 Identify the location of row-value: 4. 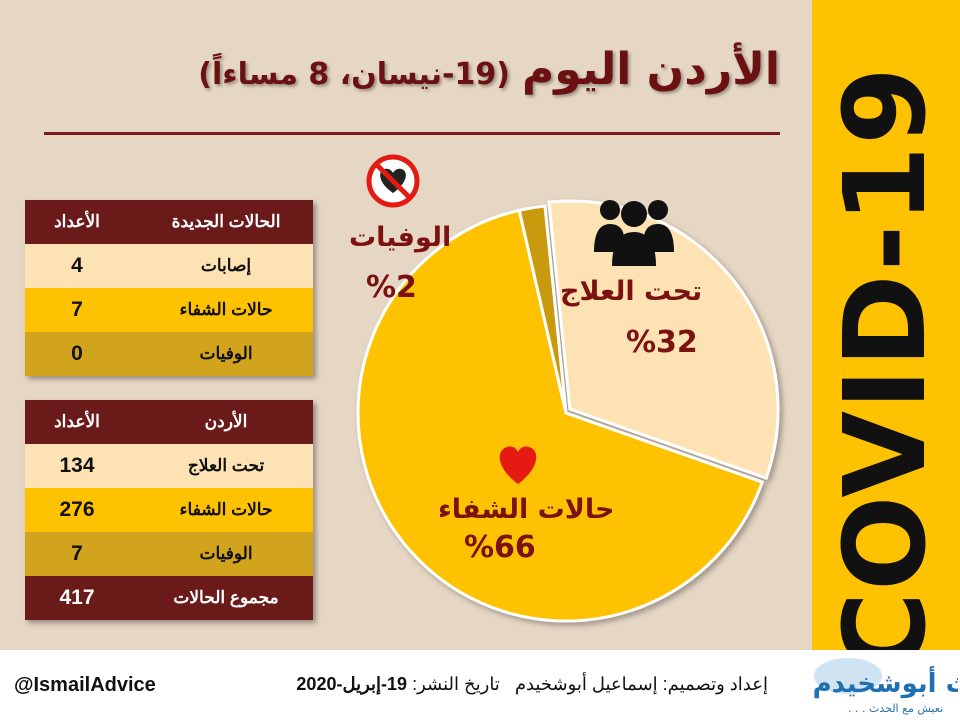
(77, 266).